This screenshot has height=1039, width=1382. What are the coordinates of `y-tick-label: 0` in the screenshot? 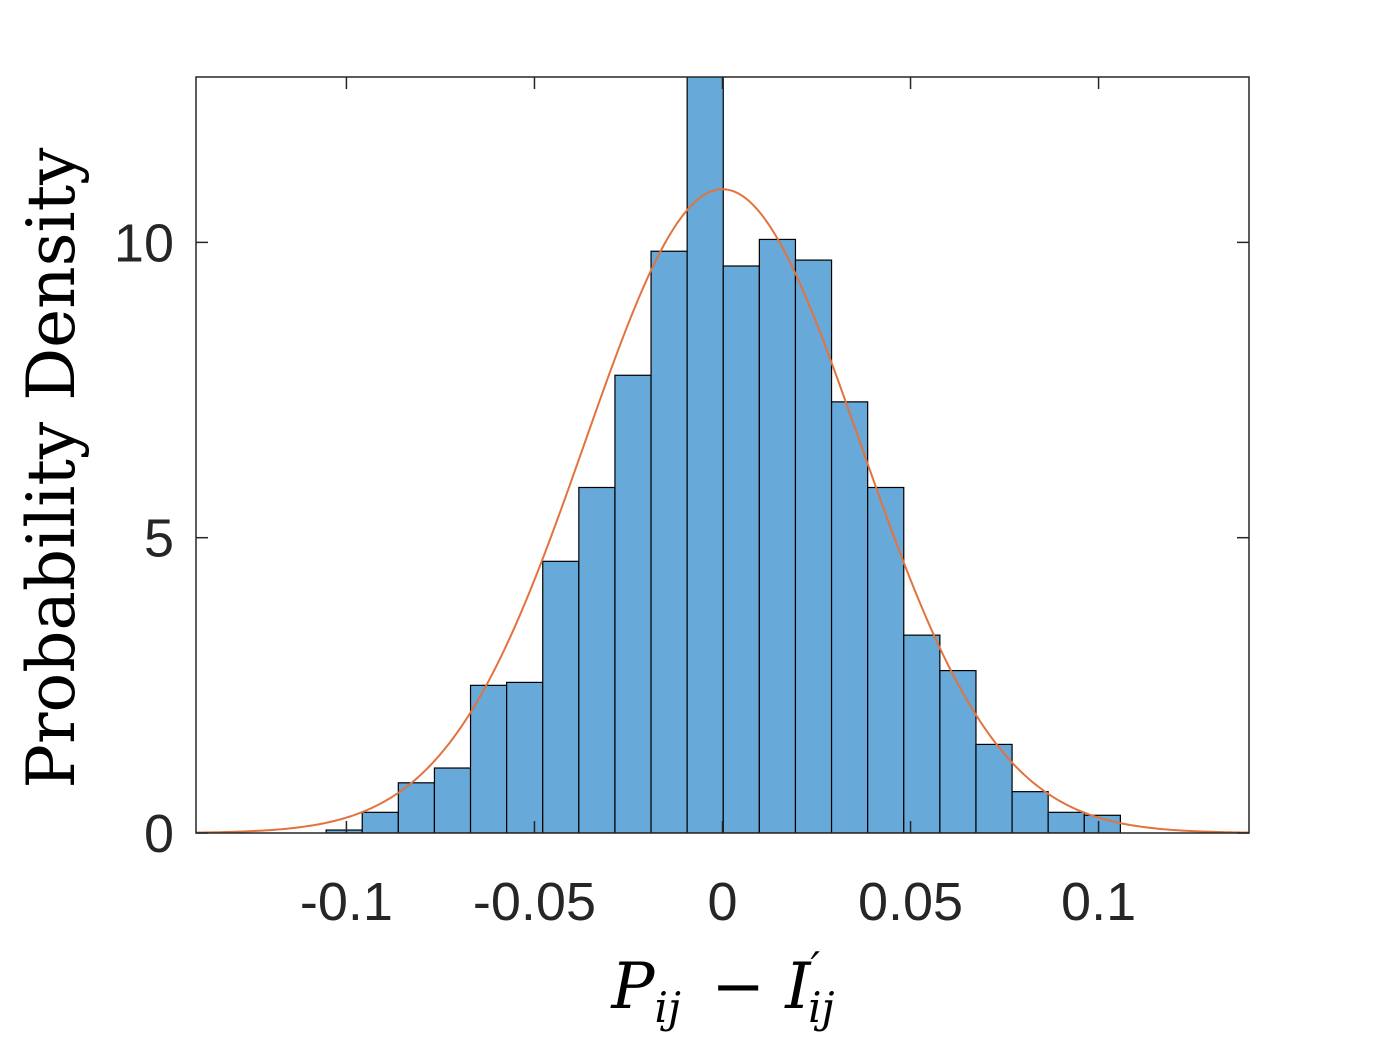 It's located at (159, 834).